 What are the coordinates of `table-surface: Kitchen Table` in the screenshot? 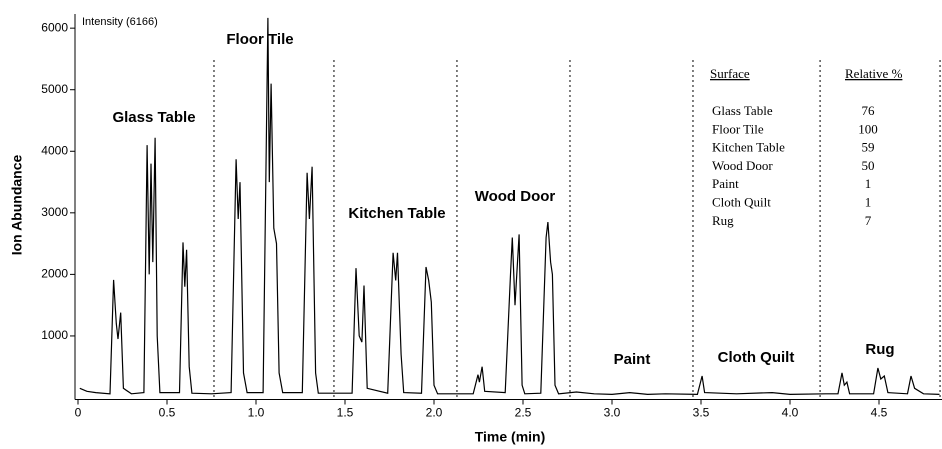 It's located at (748, 147).